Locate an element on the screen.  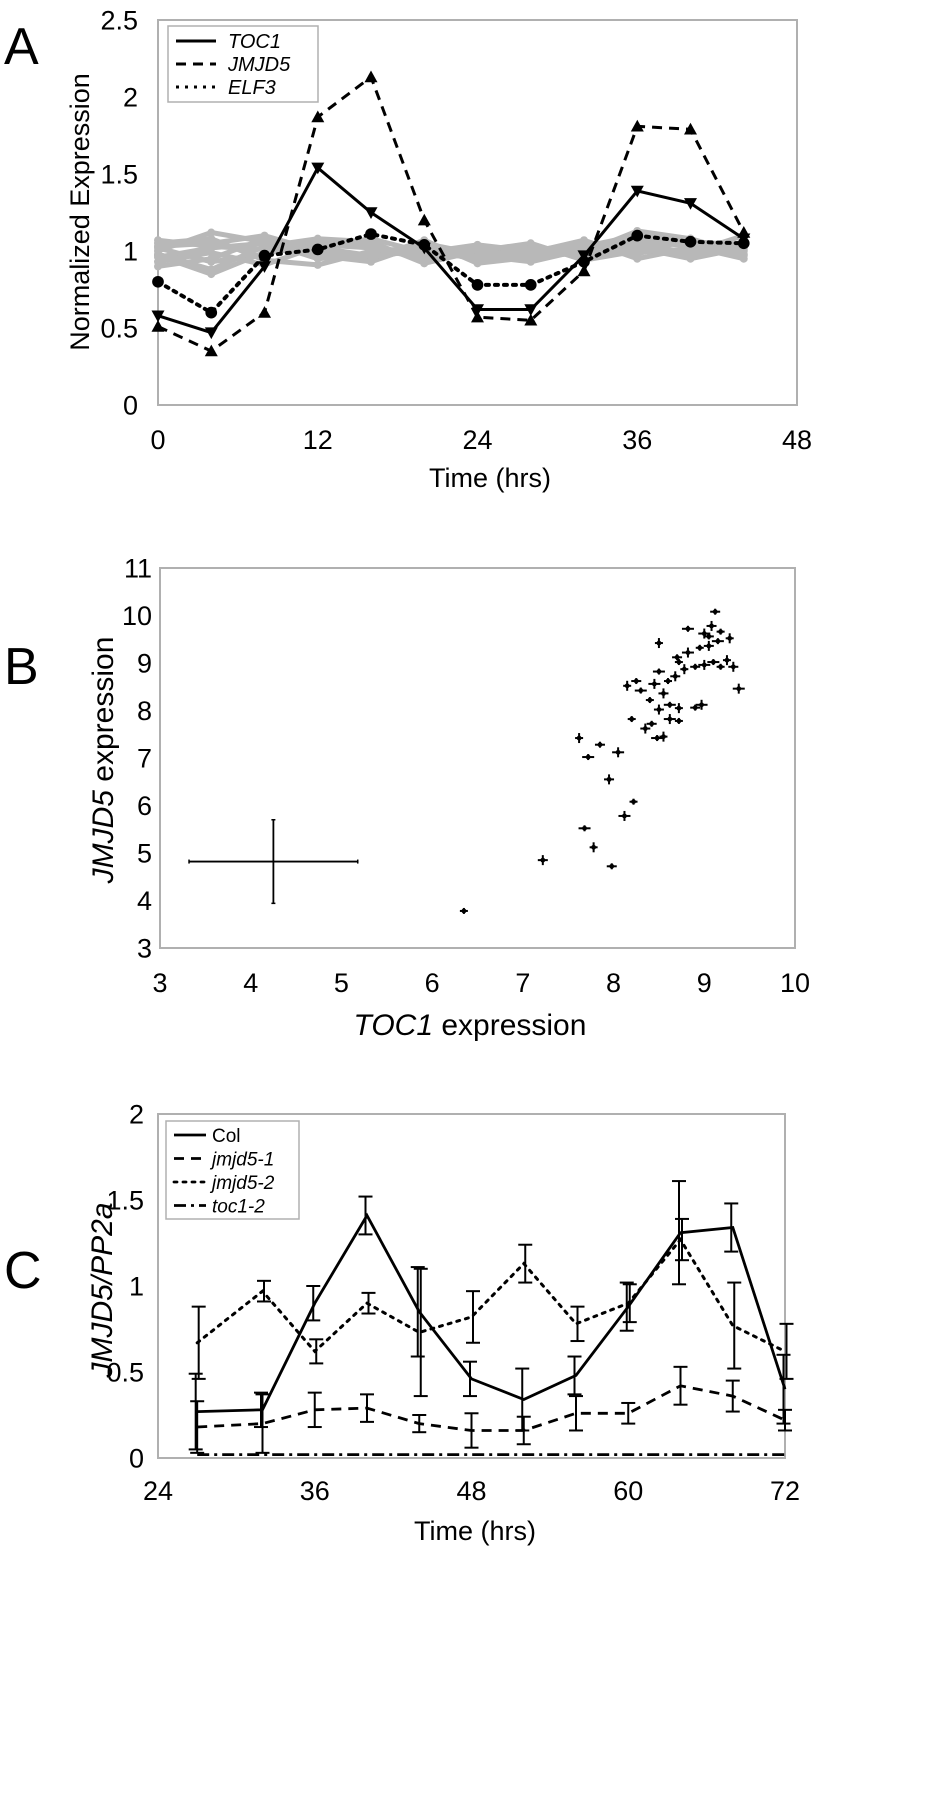
x-tick-label: 7 is located at coordinates (522, 983).